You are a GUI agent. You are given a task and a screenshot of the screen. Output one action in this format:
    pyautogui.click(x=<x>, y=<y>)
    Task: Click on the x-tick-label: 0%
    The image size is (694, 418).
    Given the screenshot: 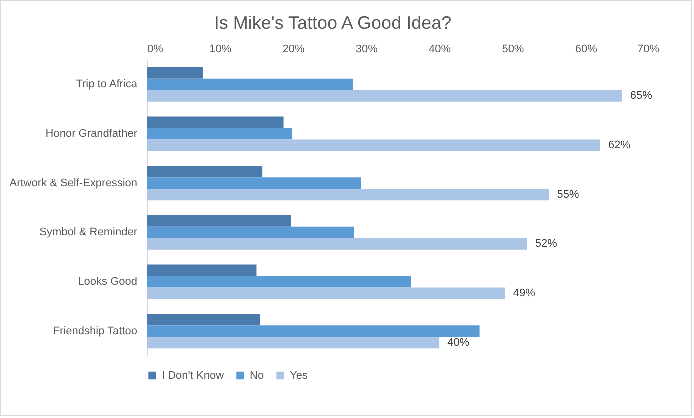 What is the action you would take?
    pyautogui.click(x=156, y=50)
    